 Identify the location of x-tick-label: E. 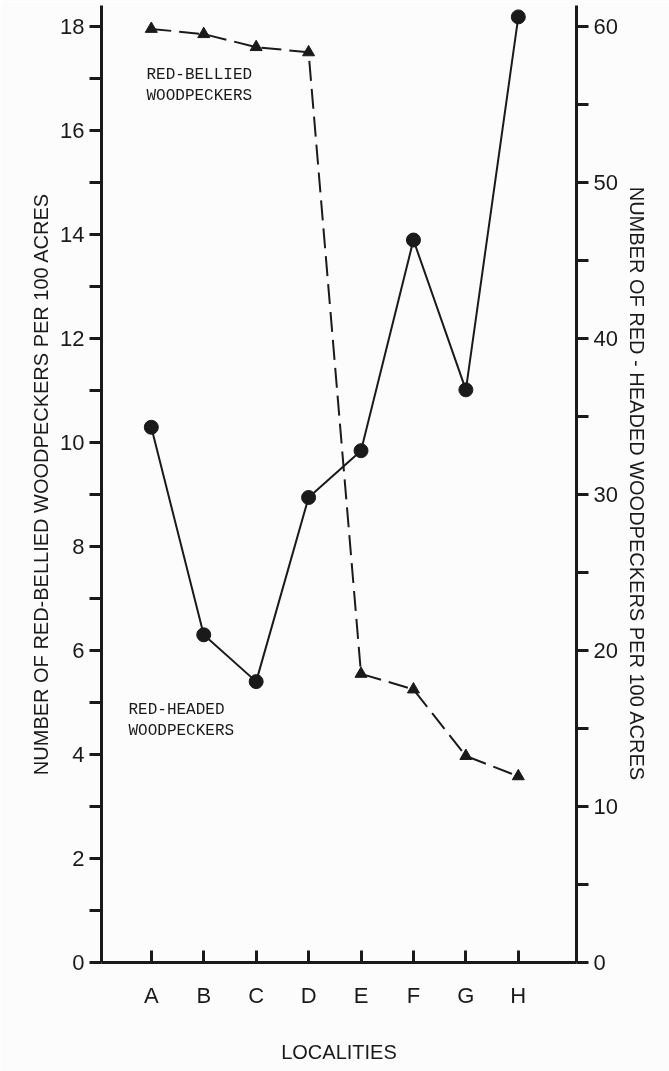
(361, 995).